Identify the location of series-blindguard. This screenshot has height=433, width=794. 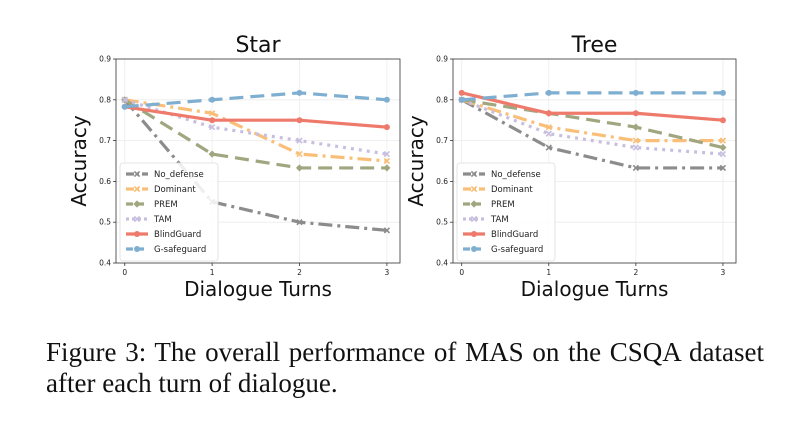
(592, 106).